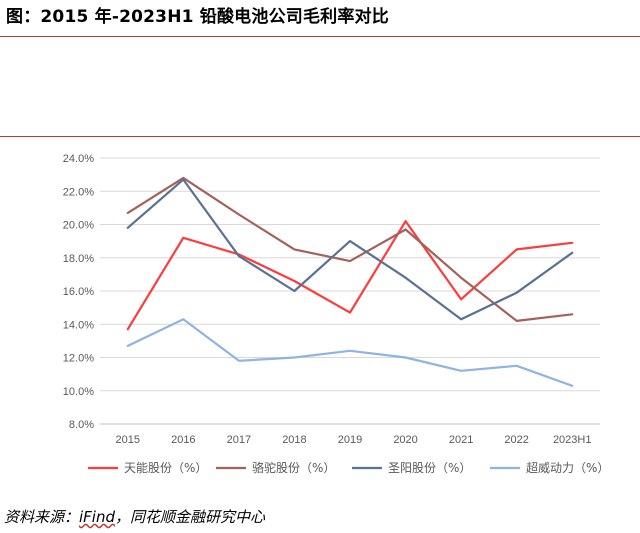 The height and width of the screenshot is (533, 640). What do you see at coordinates (128, 440) in the screenshot?
I see `x-tick-label: 2015` at bounding box center [128, 440].